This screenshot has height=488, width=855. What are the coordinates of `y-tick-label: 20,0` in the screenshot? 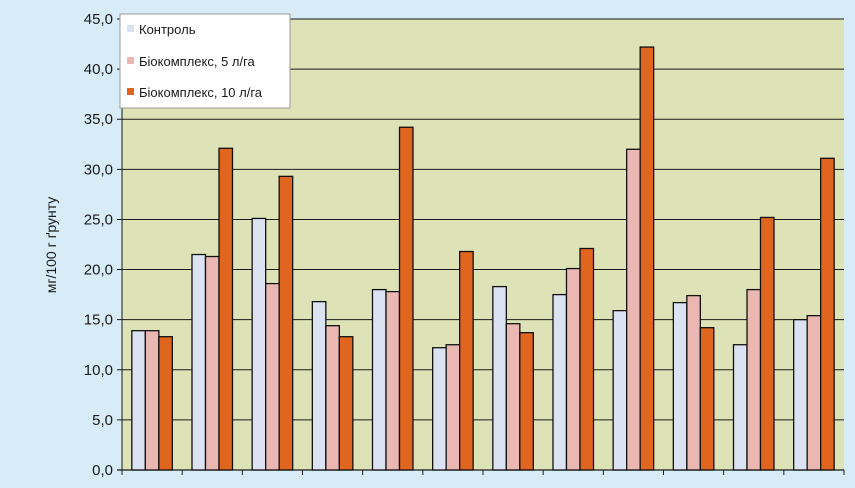 It's located at (98, 270).